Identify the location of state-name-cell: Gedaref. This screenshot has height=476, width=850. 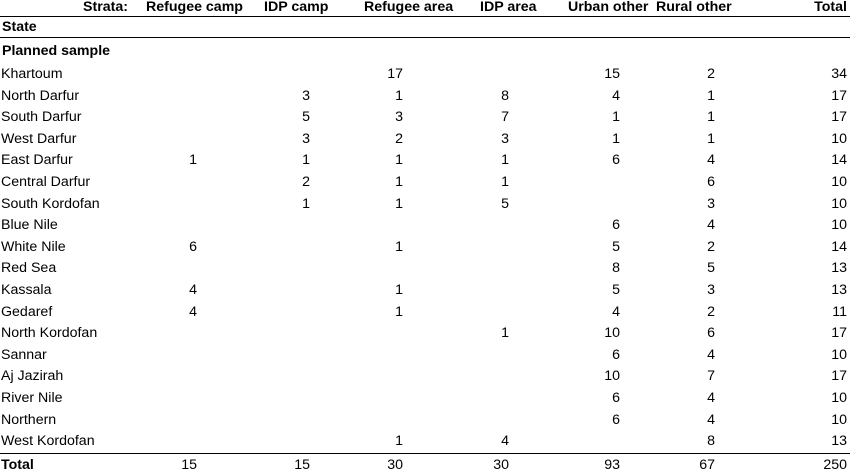
(27, 311).